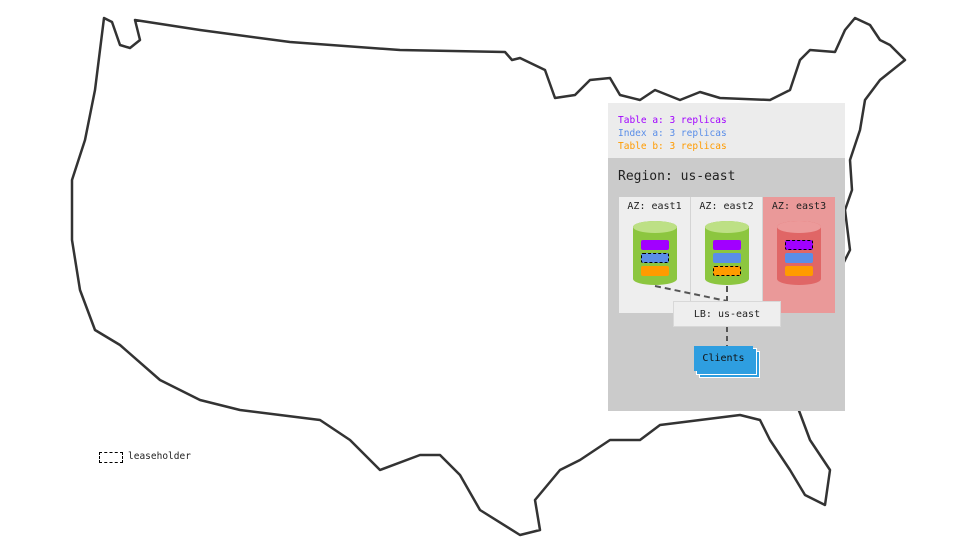  Describe the element at coordinates (723, 358) in the screenshot. I see `clients-box: Clients` at that location.